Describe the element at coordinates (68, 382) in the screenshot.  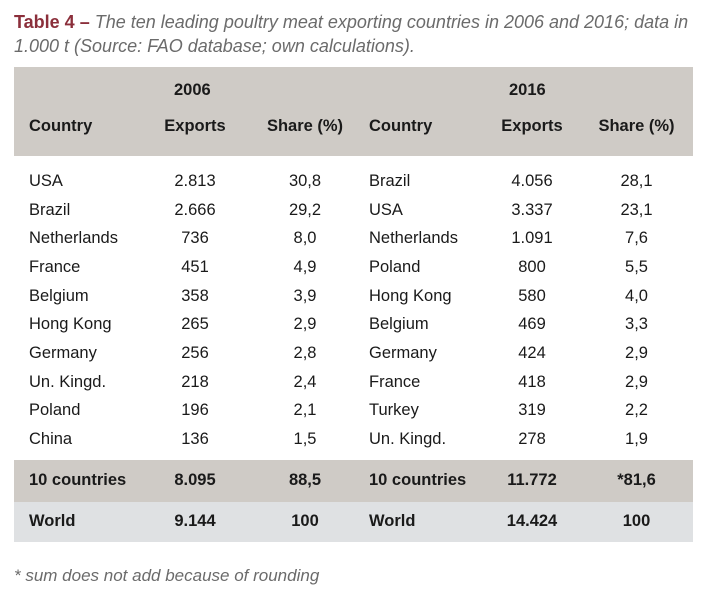
I see `country-2006: Un. Kingd.` at that location.